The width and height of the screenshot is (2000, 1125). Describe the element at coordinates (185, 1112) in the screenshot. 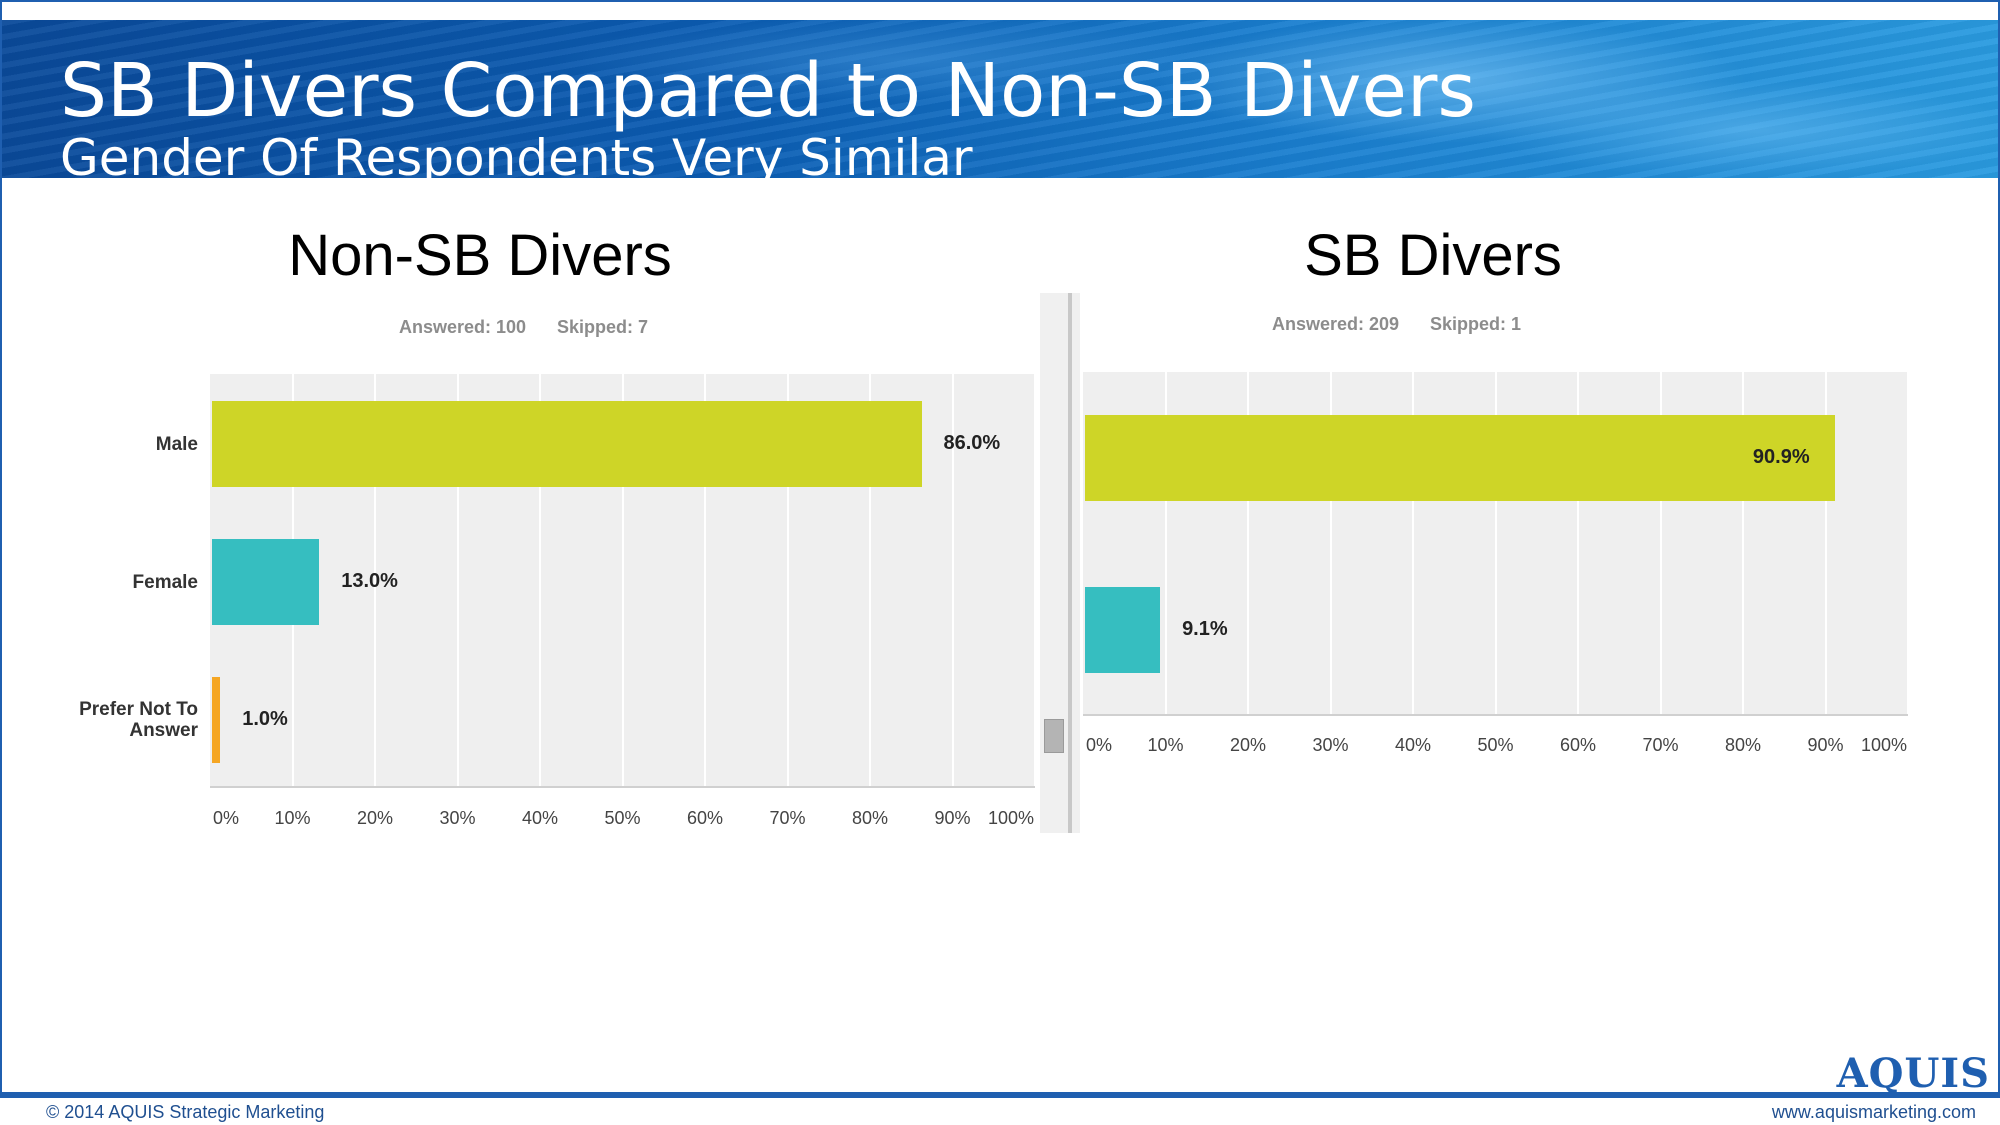

I see `copyright-text: © 2014 AQUIS Strategic Marketing` at that location.